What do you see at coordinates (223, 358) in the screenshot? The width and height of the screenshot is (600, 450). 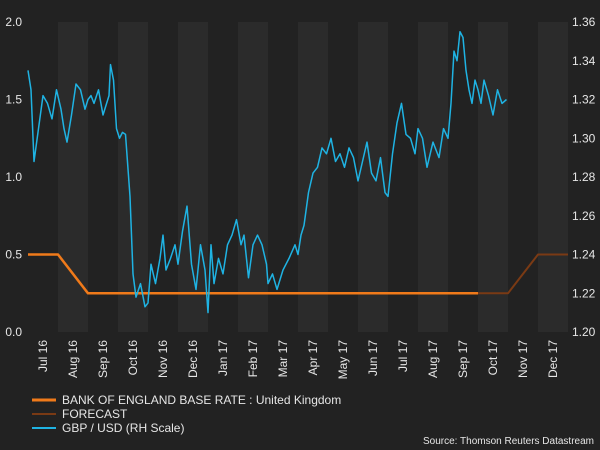 I see `x-tick-label: Jan 17` at bounding box center [223, 358].